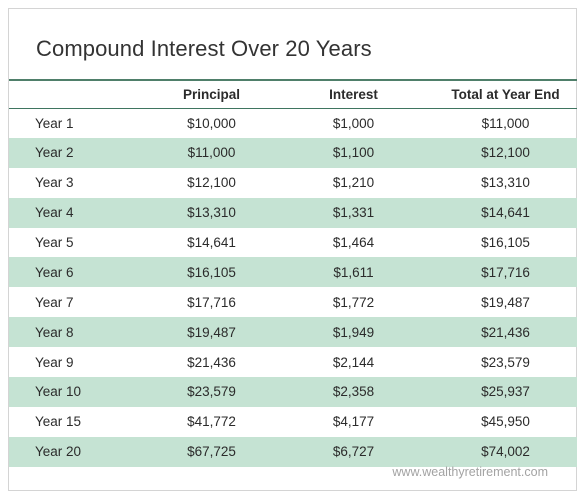 The height and width of the screenshot is (499, 585). What do you see at coordinates (58, 392) in the screenshot?
I see `year-cell: Year 10` at bounding box center [58, 392].